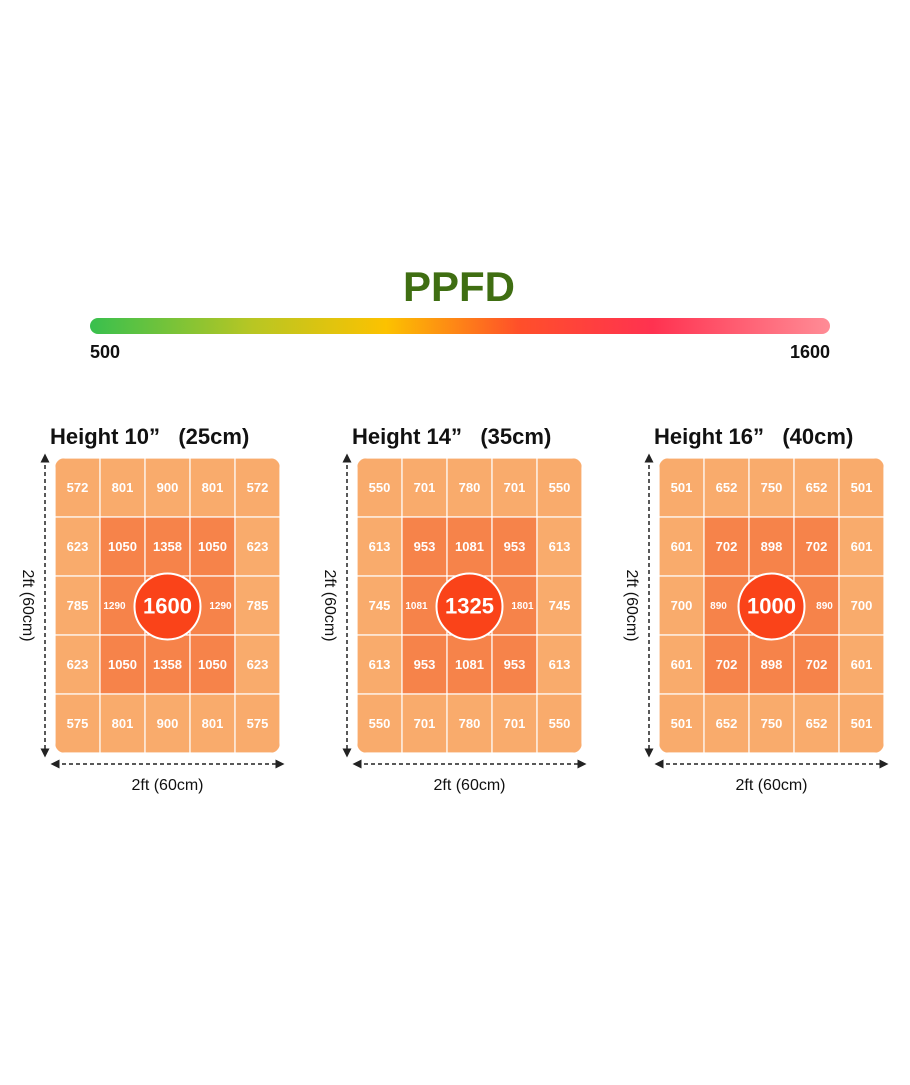 Image resolution: width=910 pixels, height=1085 pixels. What do you see at coordinates (469, 664) in the screenshot?
I see `cell-value: 1081` at bounding box center [469, 664].